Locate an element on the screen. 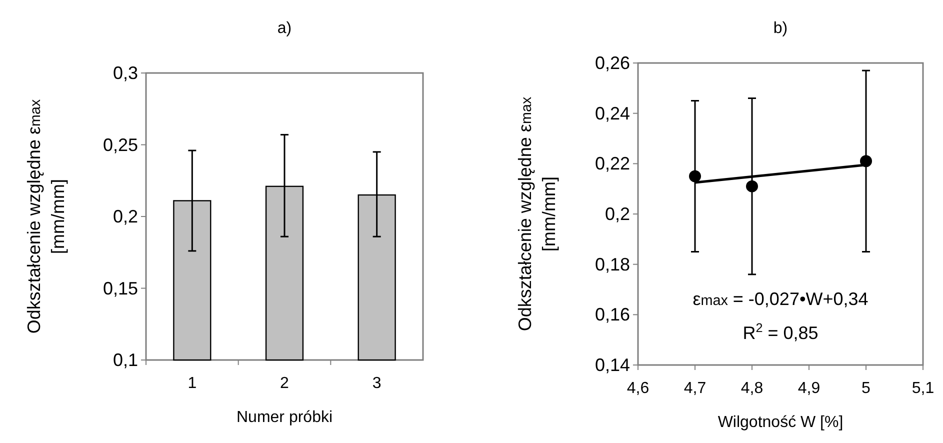  x-tick-label: 5,1 is located at coordinates (923, 388).